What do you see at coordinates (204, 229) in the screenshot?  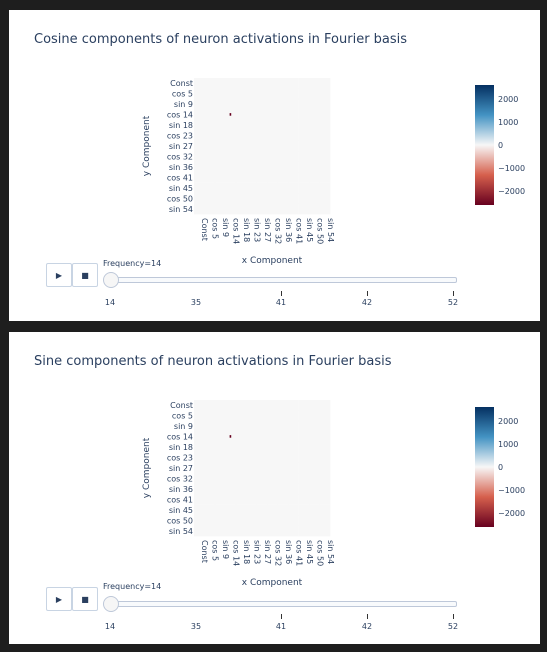 I see `x-tick-label: Const` at bounding box center [204, 229].